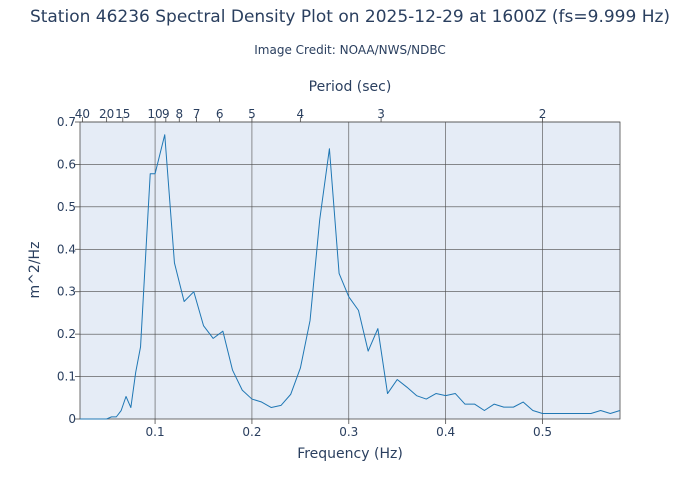 This screenshot has width=700, height=500. What do you see at coordinates (348, 432) in the screenshot?
I see `x-tick-label: 0.3` at bounding box center [348, 432].